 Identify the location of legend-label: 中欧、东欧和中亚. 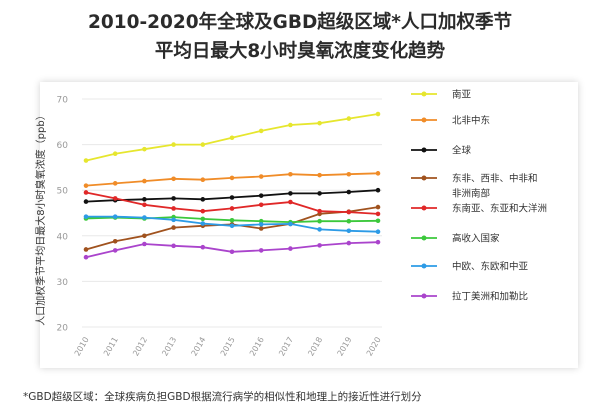
(490, 267).